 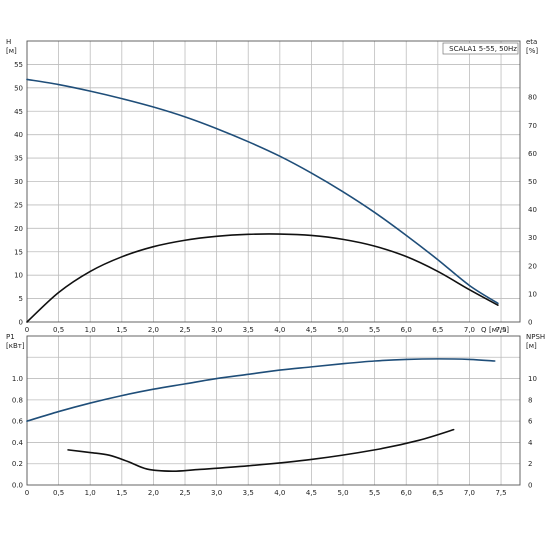 I want to click on y-right-tick-label: 2, so click(x=530, y=464).